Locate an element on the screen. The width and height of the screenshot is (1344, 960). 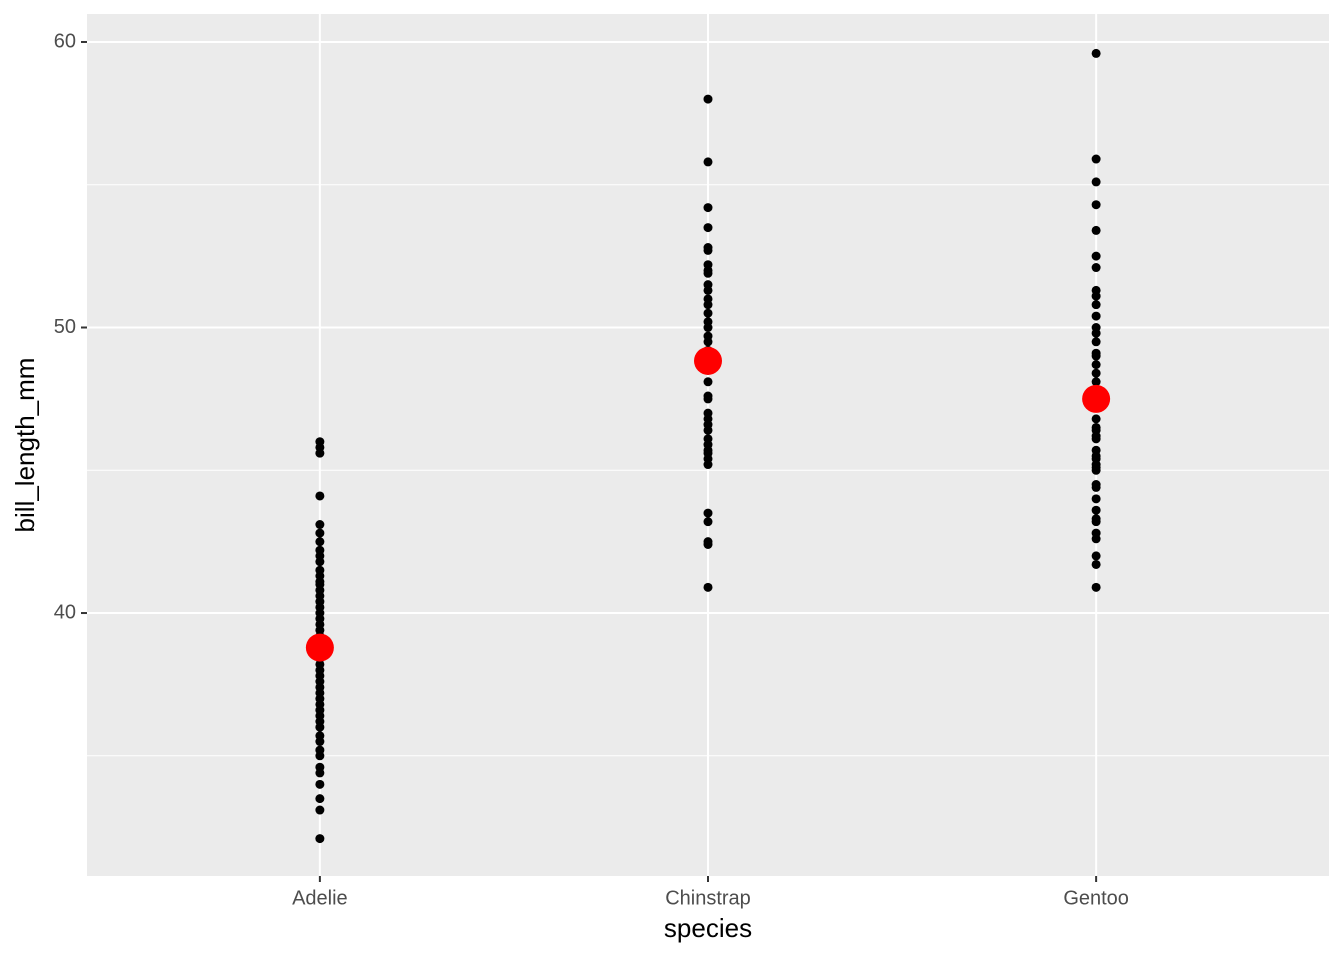
y-tick-label: 60 is located at coordinates (65, 41).